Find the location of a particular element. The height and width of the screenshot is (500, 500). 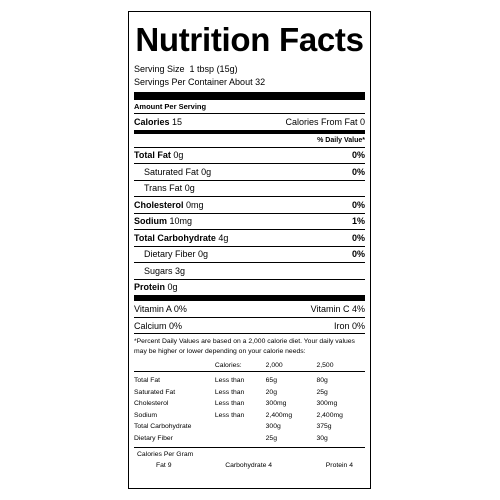

dv-cell: Sodium is located at coordinates (146, 415).